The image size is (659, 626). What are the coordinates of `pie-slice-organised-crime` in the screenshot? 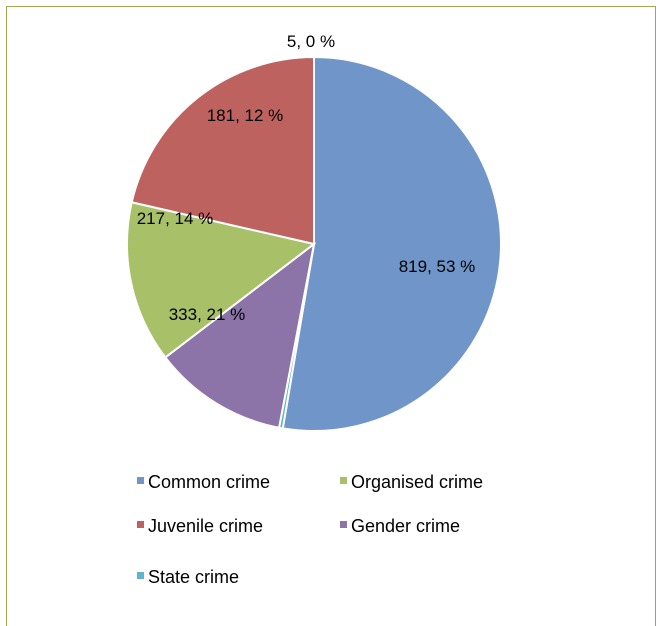 It's located at (221, 280).